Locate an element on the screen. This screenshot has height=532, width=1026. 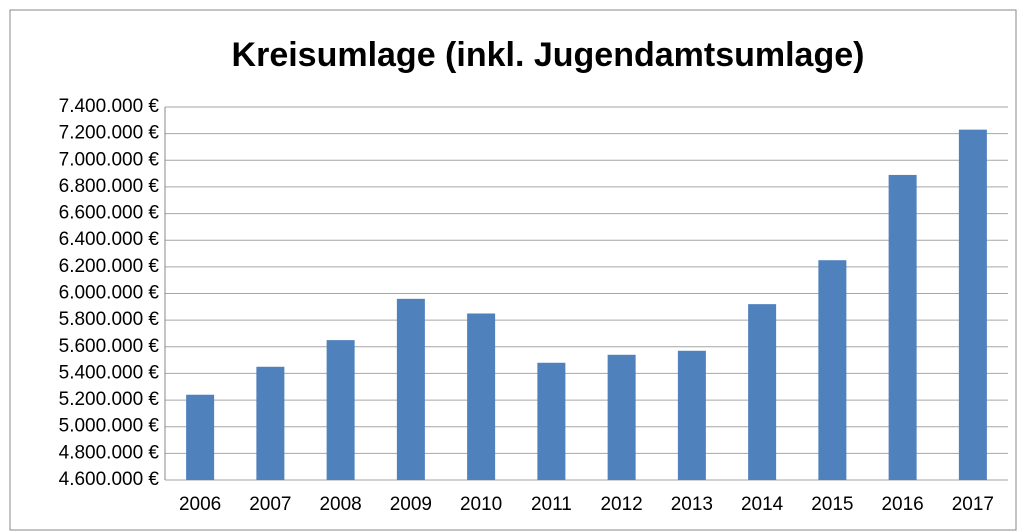
y-tick-label: 5.600.000 € is located at coordinates (109, 346).